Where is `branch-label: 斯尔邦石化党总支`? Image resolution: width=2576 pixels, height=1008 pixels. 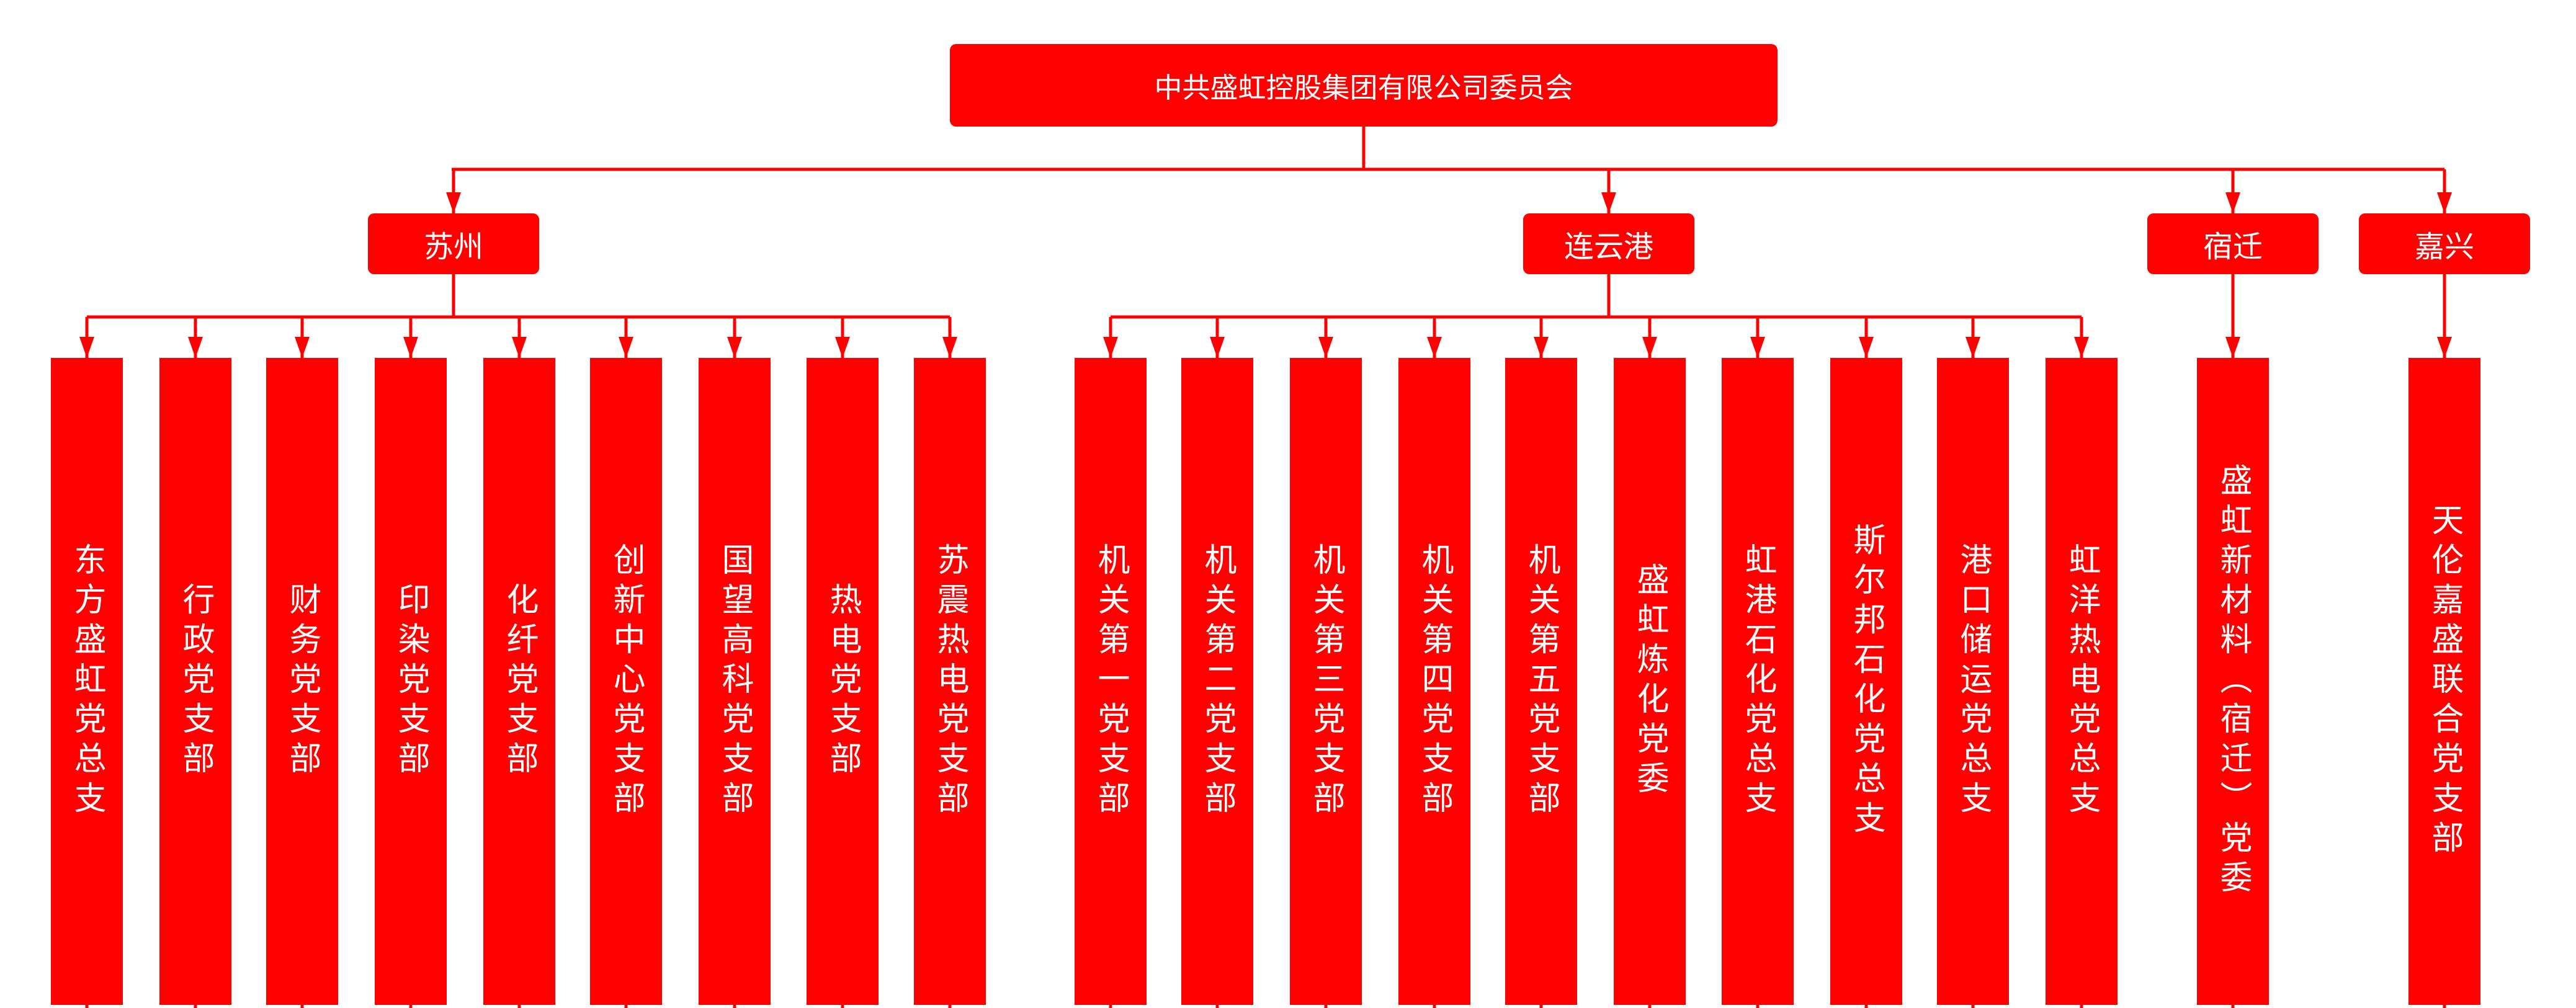
branch-label: 斯尔邦石化党总支 is located at coordinates (1866, 682).